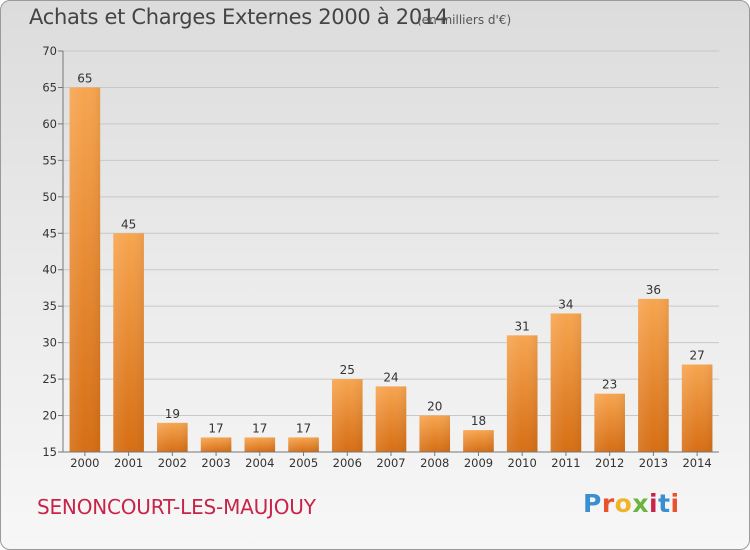  I want to click on data-label: 27, so click(696, 356).